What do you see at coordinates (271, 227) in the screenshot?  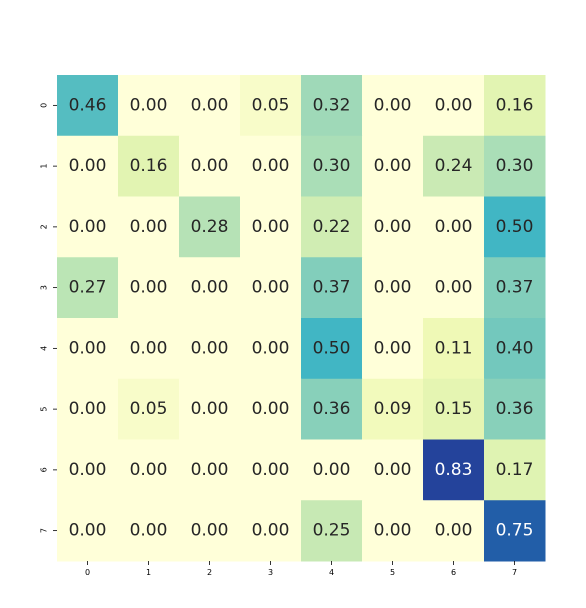 I see `heatmap-cell-r2-c3` at bounding box center [271, 227].